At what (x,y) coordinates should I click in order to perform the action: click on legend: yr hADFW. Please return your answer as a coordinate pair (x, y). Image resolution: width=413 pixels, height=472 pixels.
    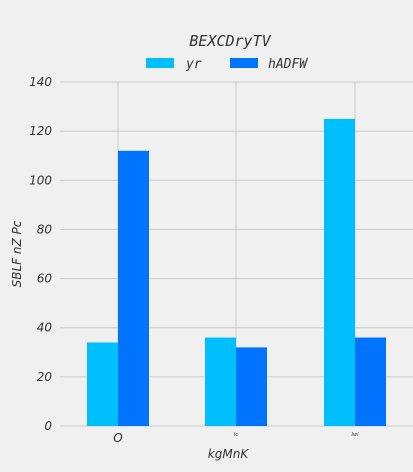
    Looking at the image, I should click on (227, 64).